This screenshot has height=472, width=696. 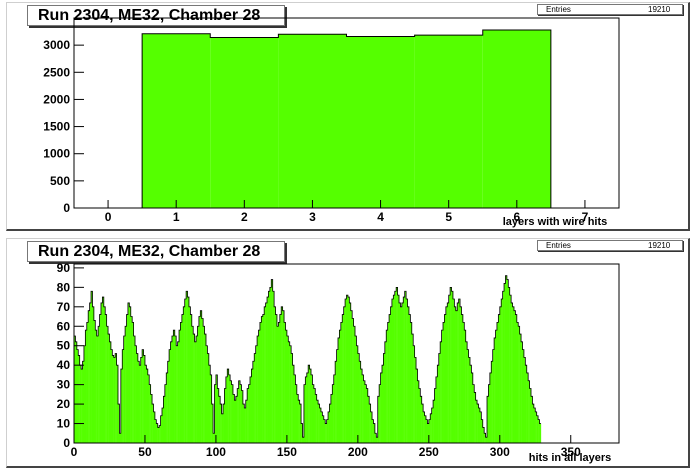 I want to click on x-tick-label: 200, so click(x=358, y=452).